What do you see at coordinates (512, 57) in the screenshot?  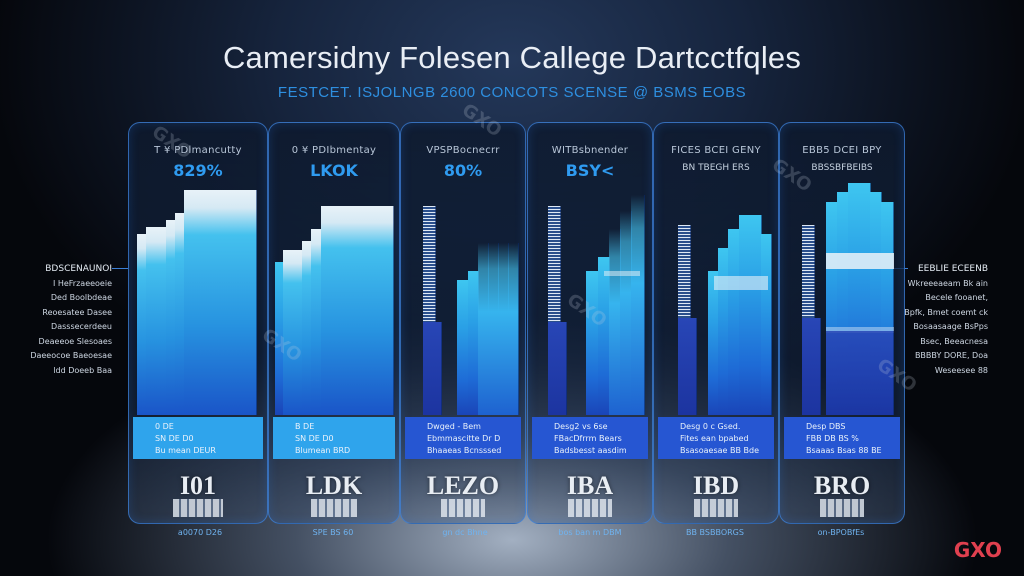 I see `page-title: Camersidny Folesen Callege Dartcctfqles` at bounding box center [512, 57].